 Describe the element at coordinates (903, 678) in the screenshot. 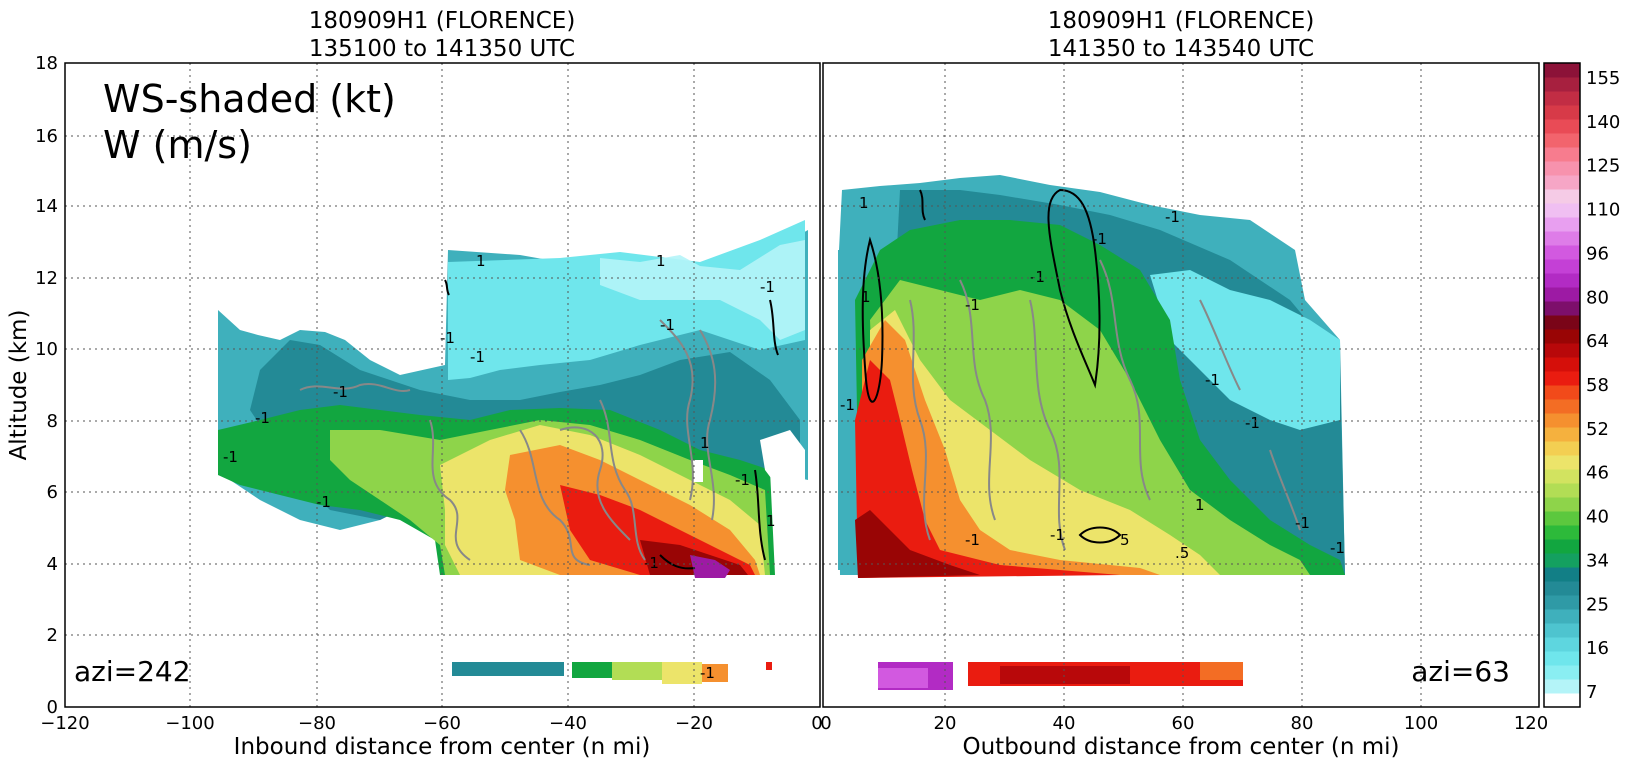

I see `right-low-strip-magenta` at that location.